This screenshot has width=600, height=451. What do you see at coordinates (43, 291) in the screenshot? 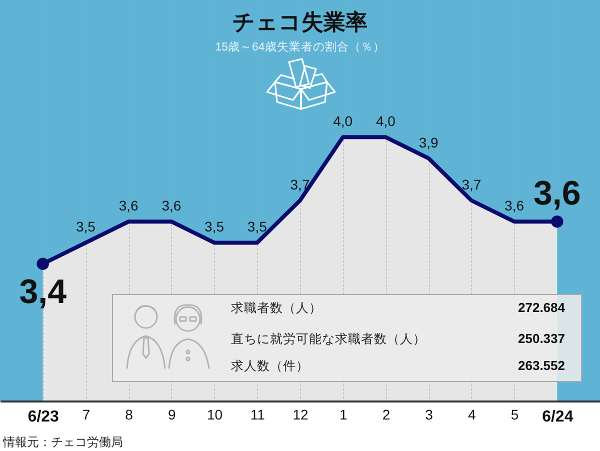
I see `data-label: 3,4` at bounding box center [43, 291].